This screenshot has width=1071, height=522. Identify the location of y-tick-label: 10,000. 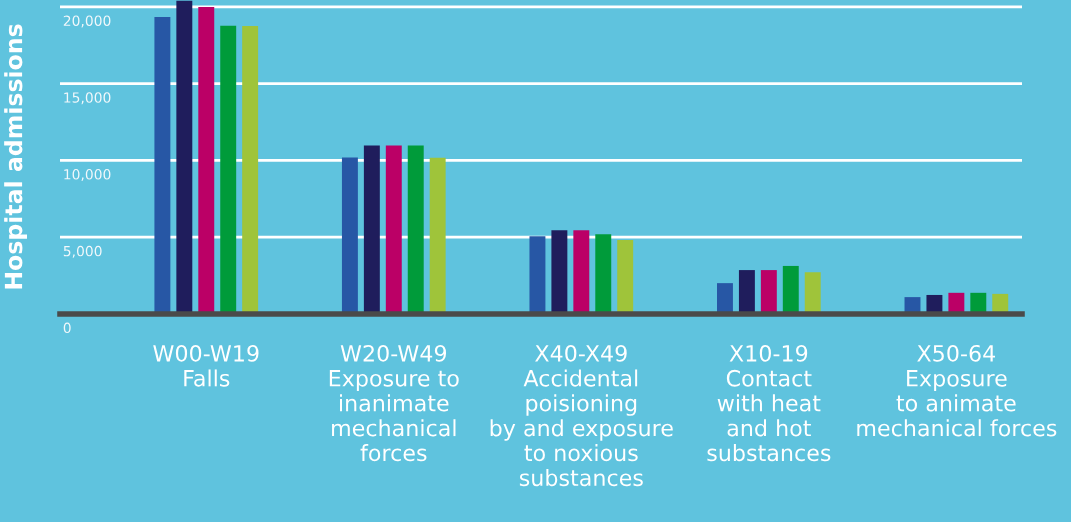
(87, 175).